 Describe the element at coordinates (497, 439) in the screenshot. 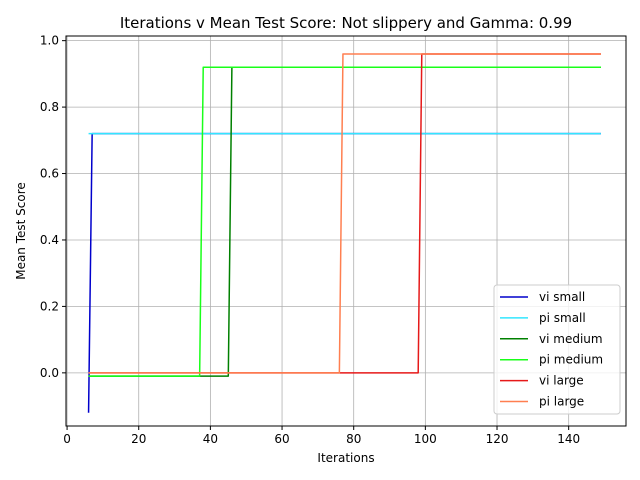

I see `x-tick-label: 120` at that location.